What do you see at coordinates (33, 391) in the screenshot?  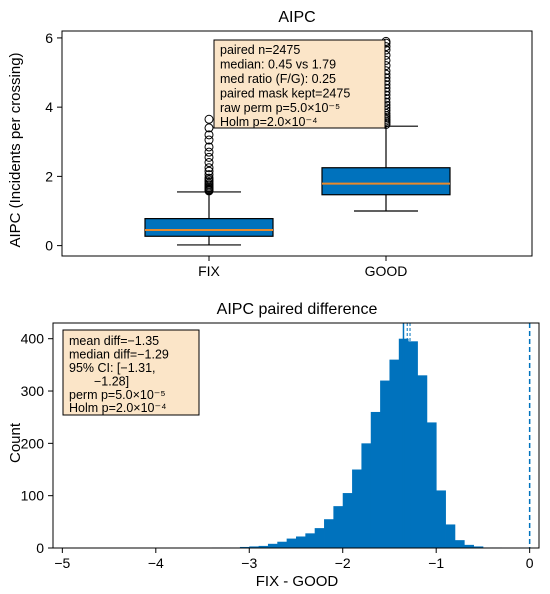 I see `histogram-y-tick-label: 300` at bounding box center [33, 391].